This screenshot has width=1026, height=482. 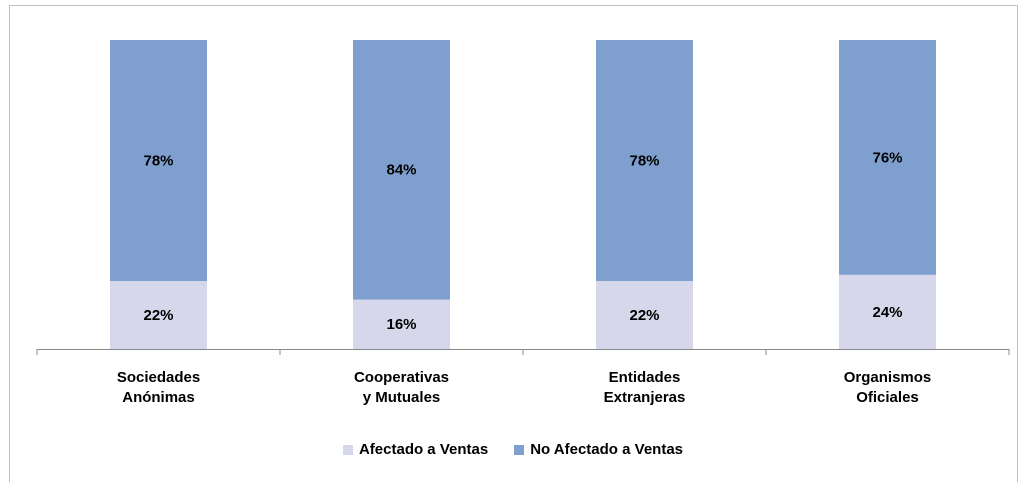 I want to click on x-tick-label: Cooperativas y Mutuales, so click(x=401, y=387).